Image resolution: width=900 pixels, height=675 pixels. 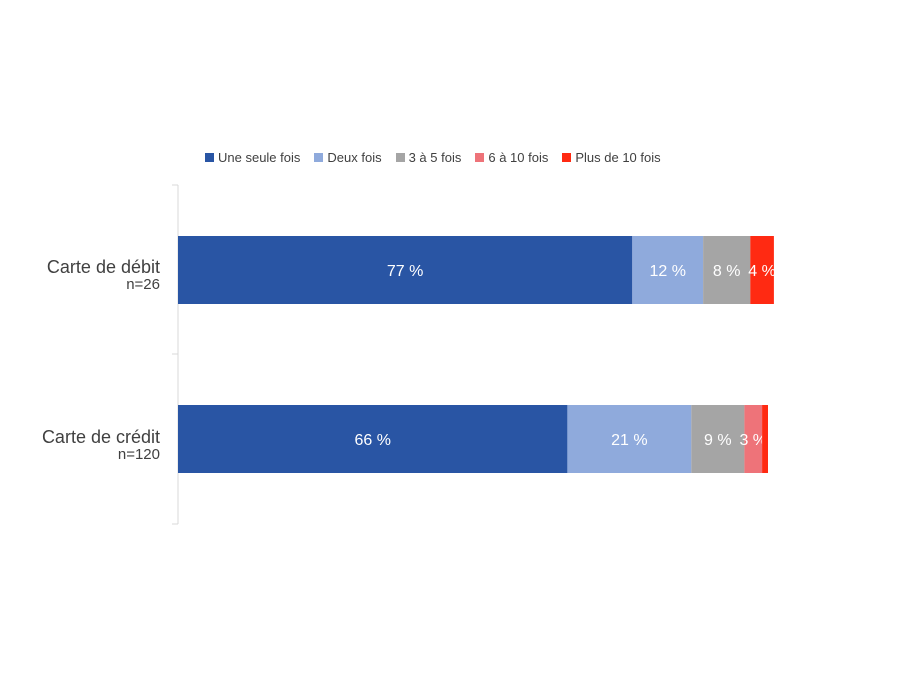 I want to click on legend-item: Plus de 10 fois, so click(x=611, y=157).